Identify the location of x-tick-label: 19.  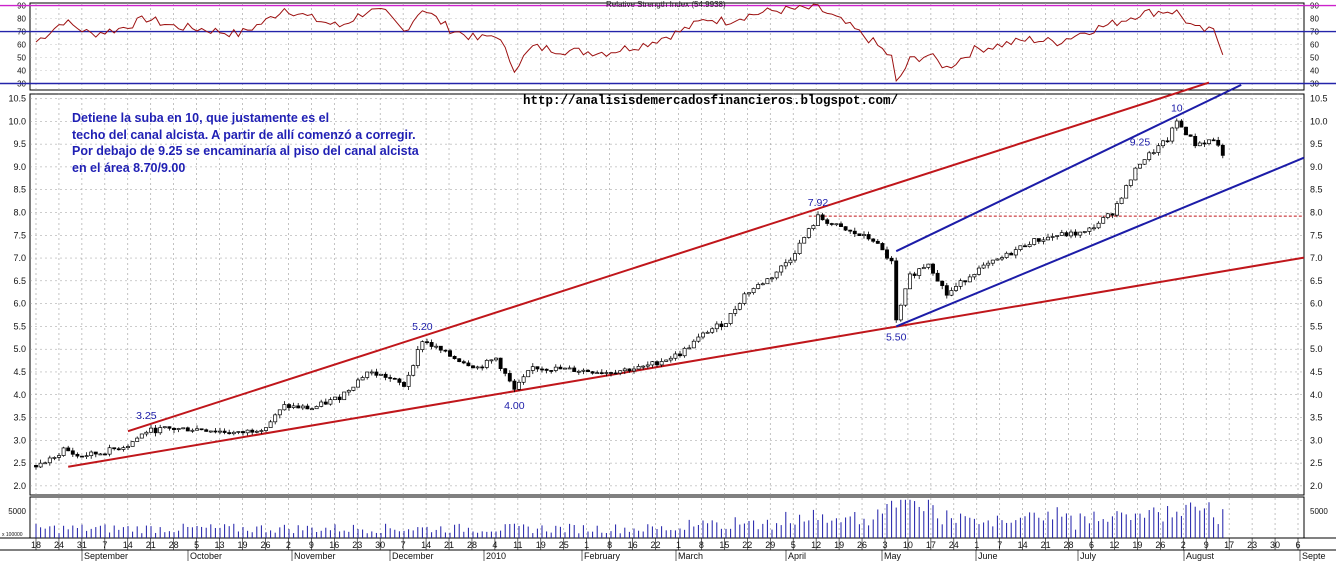
(541, 545).